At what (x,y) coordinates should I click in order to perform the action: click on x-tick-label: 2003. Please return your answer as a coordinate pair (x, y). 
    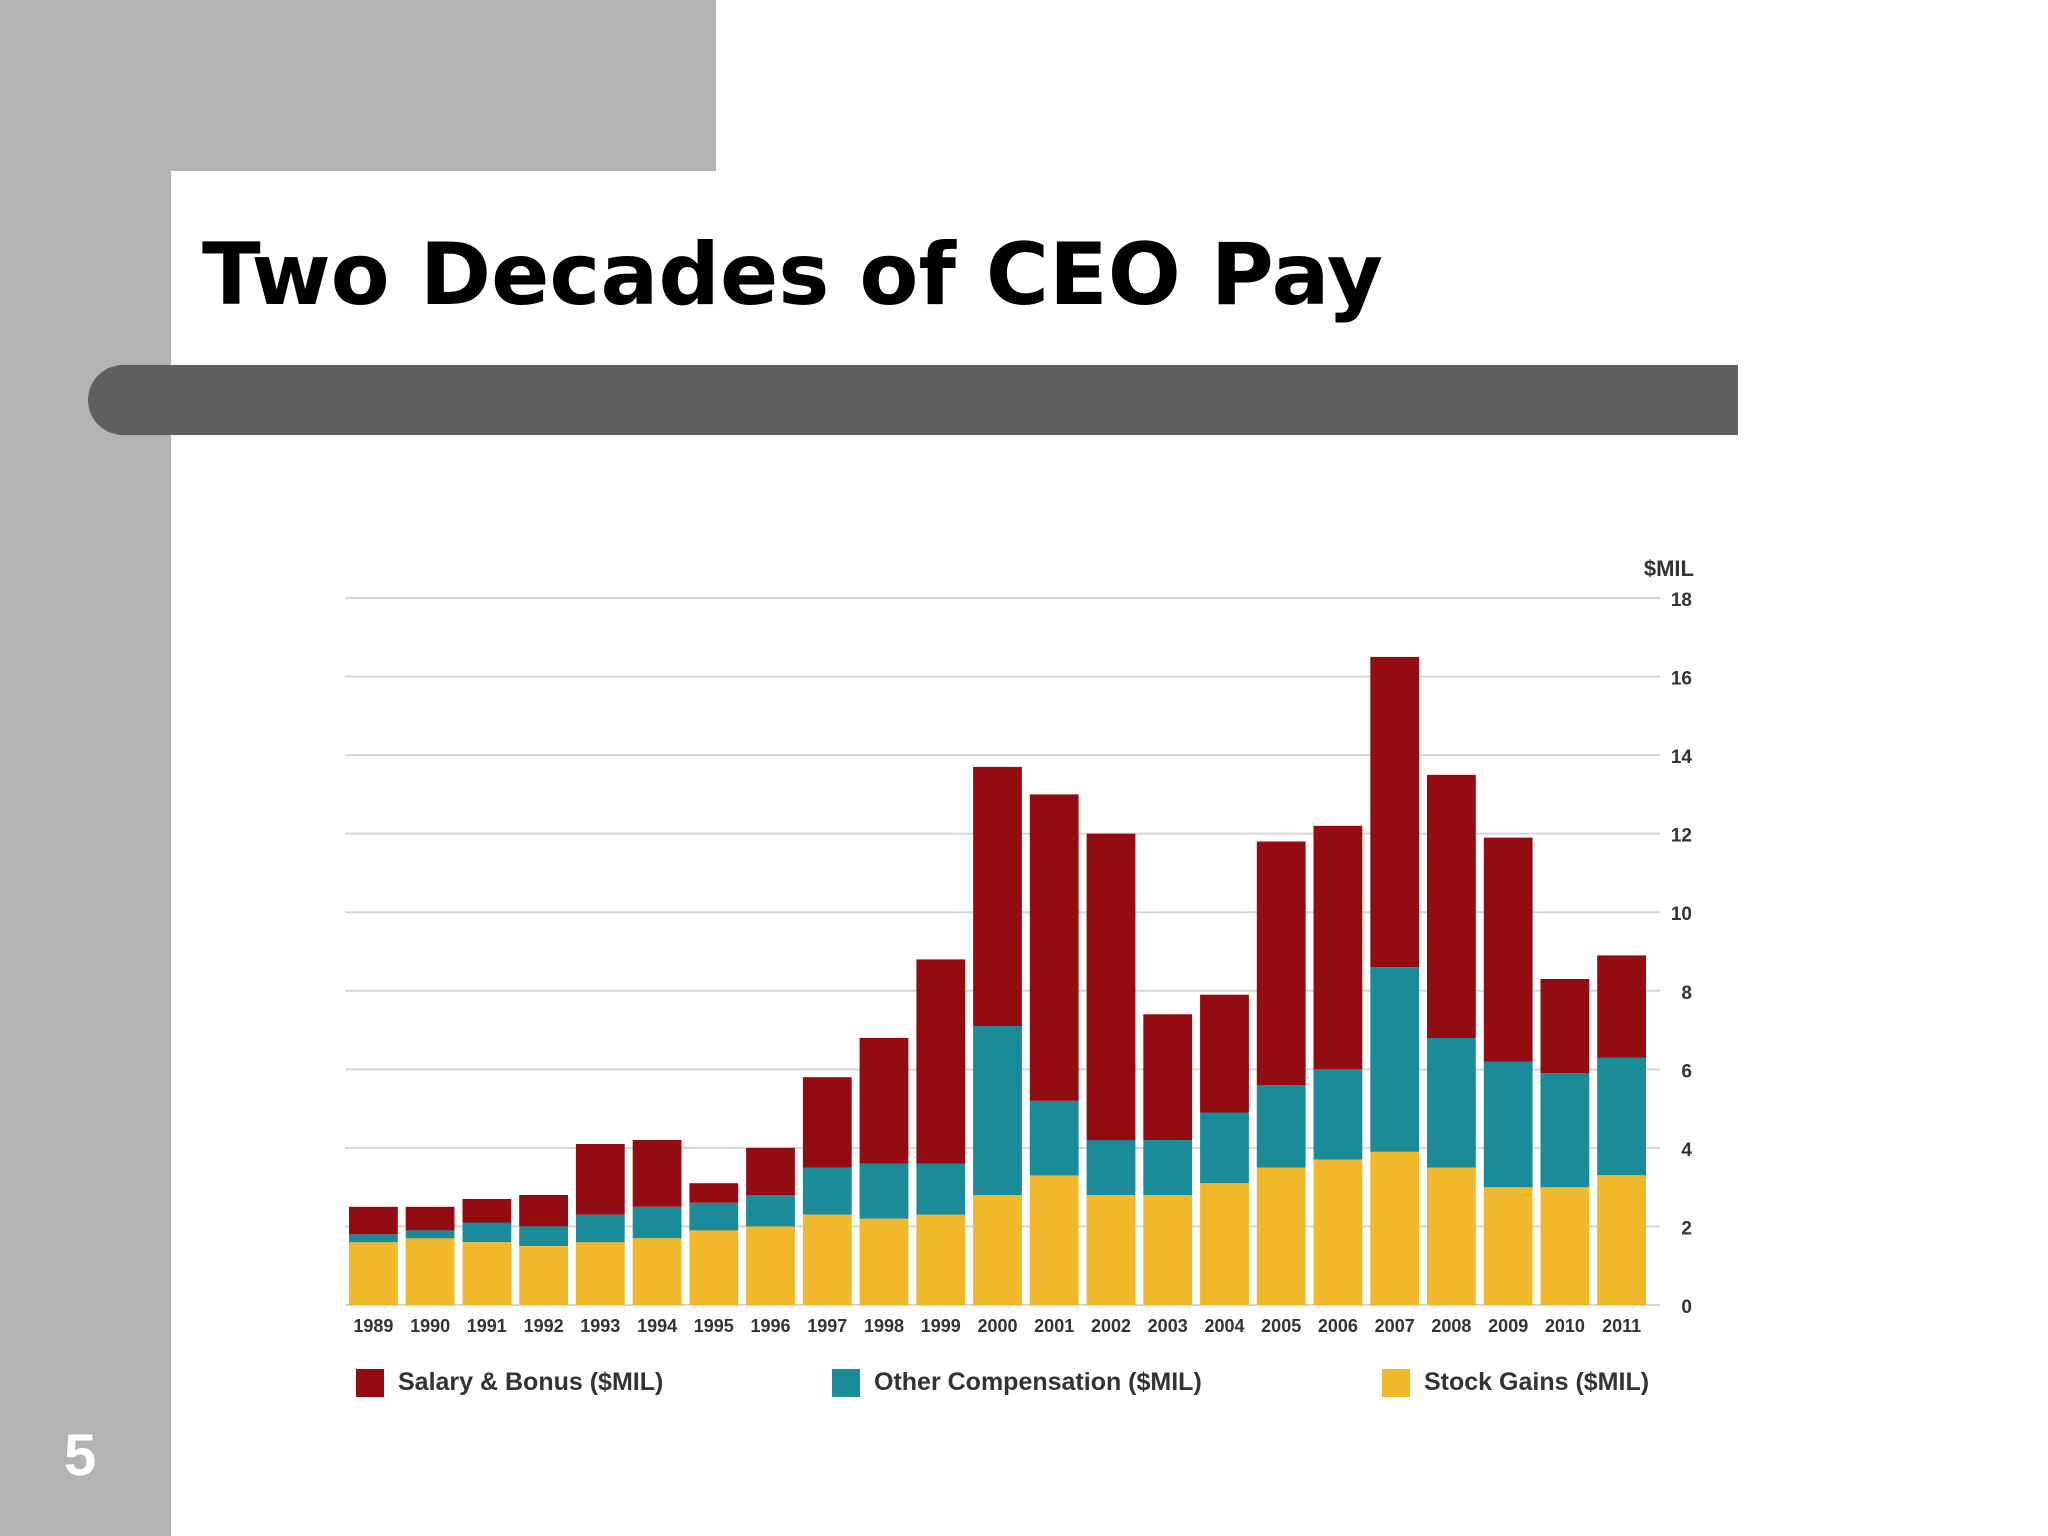
    Looking at the image, I should click on (1168, 1326).